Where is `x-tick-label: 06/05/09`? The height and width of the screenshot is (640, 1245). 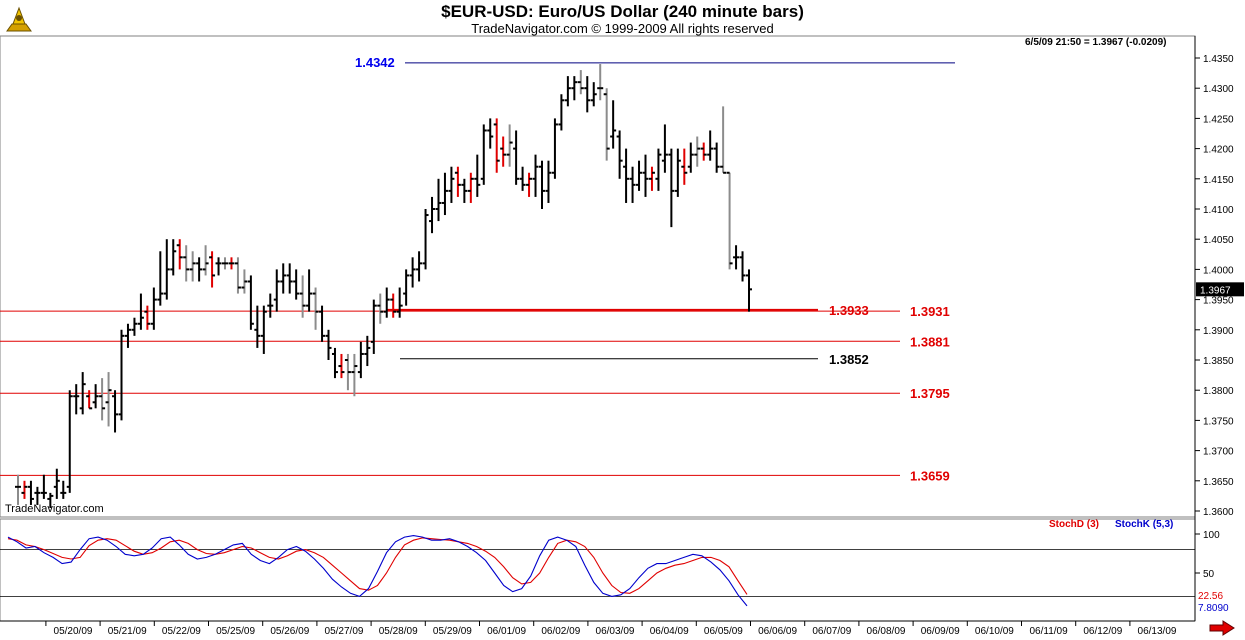 x-tick-label: 06/05/09 is located at coordinates (723, 631).